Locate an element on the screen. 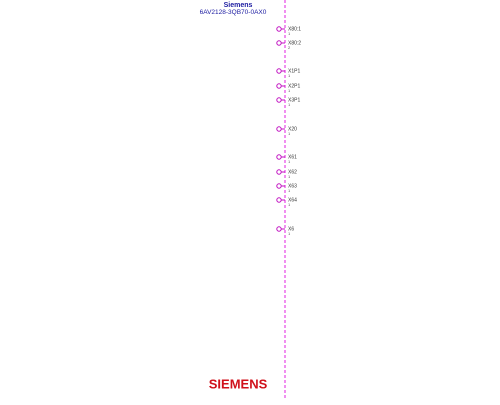  pin-label: X20 is located at coordinates (292, 129).